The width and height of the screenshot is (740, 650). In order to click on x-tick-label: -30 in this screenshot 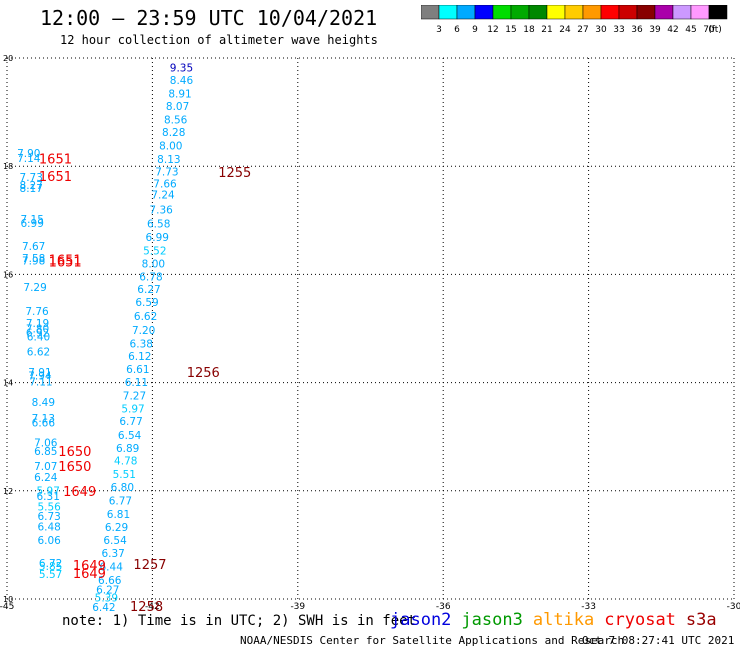, I will do `click(733, 607)`.